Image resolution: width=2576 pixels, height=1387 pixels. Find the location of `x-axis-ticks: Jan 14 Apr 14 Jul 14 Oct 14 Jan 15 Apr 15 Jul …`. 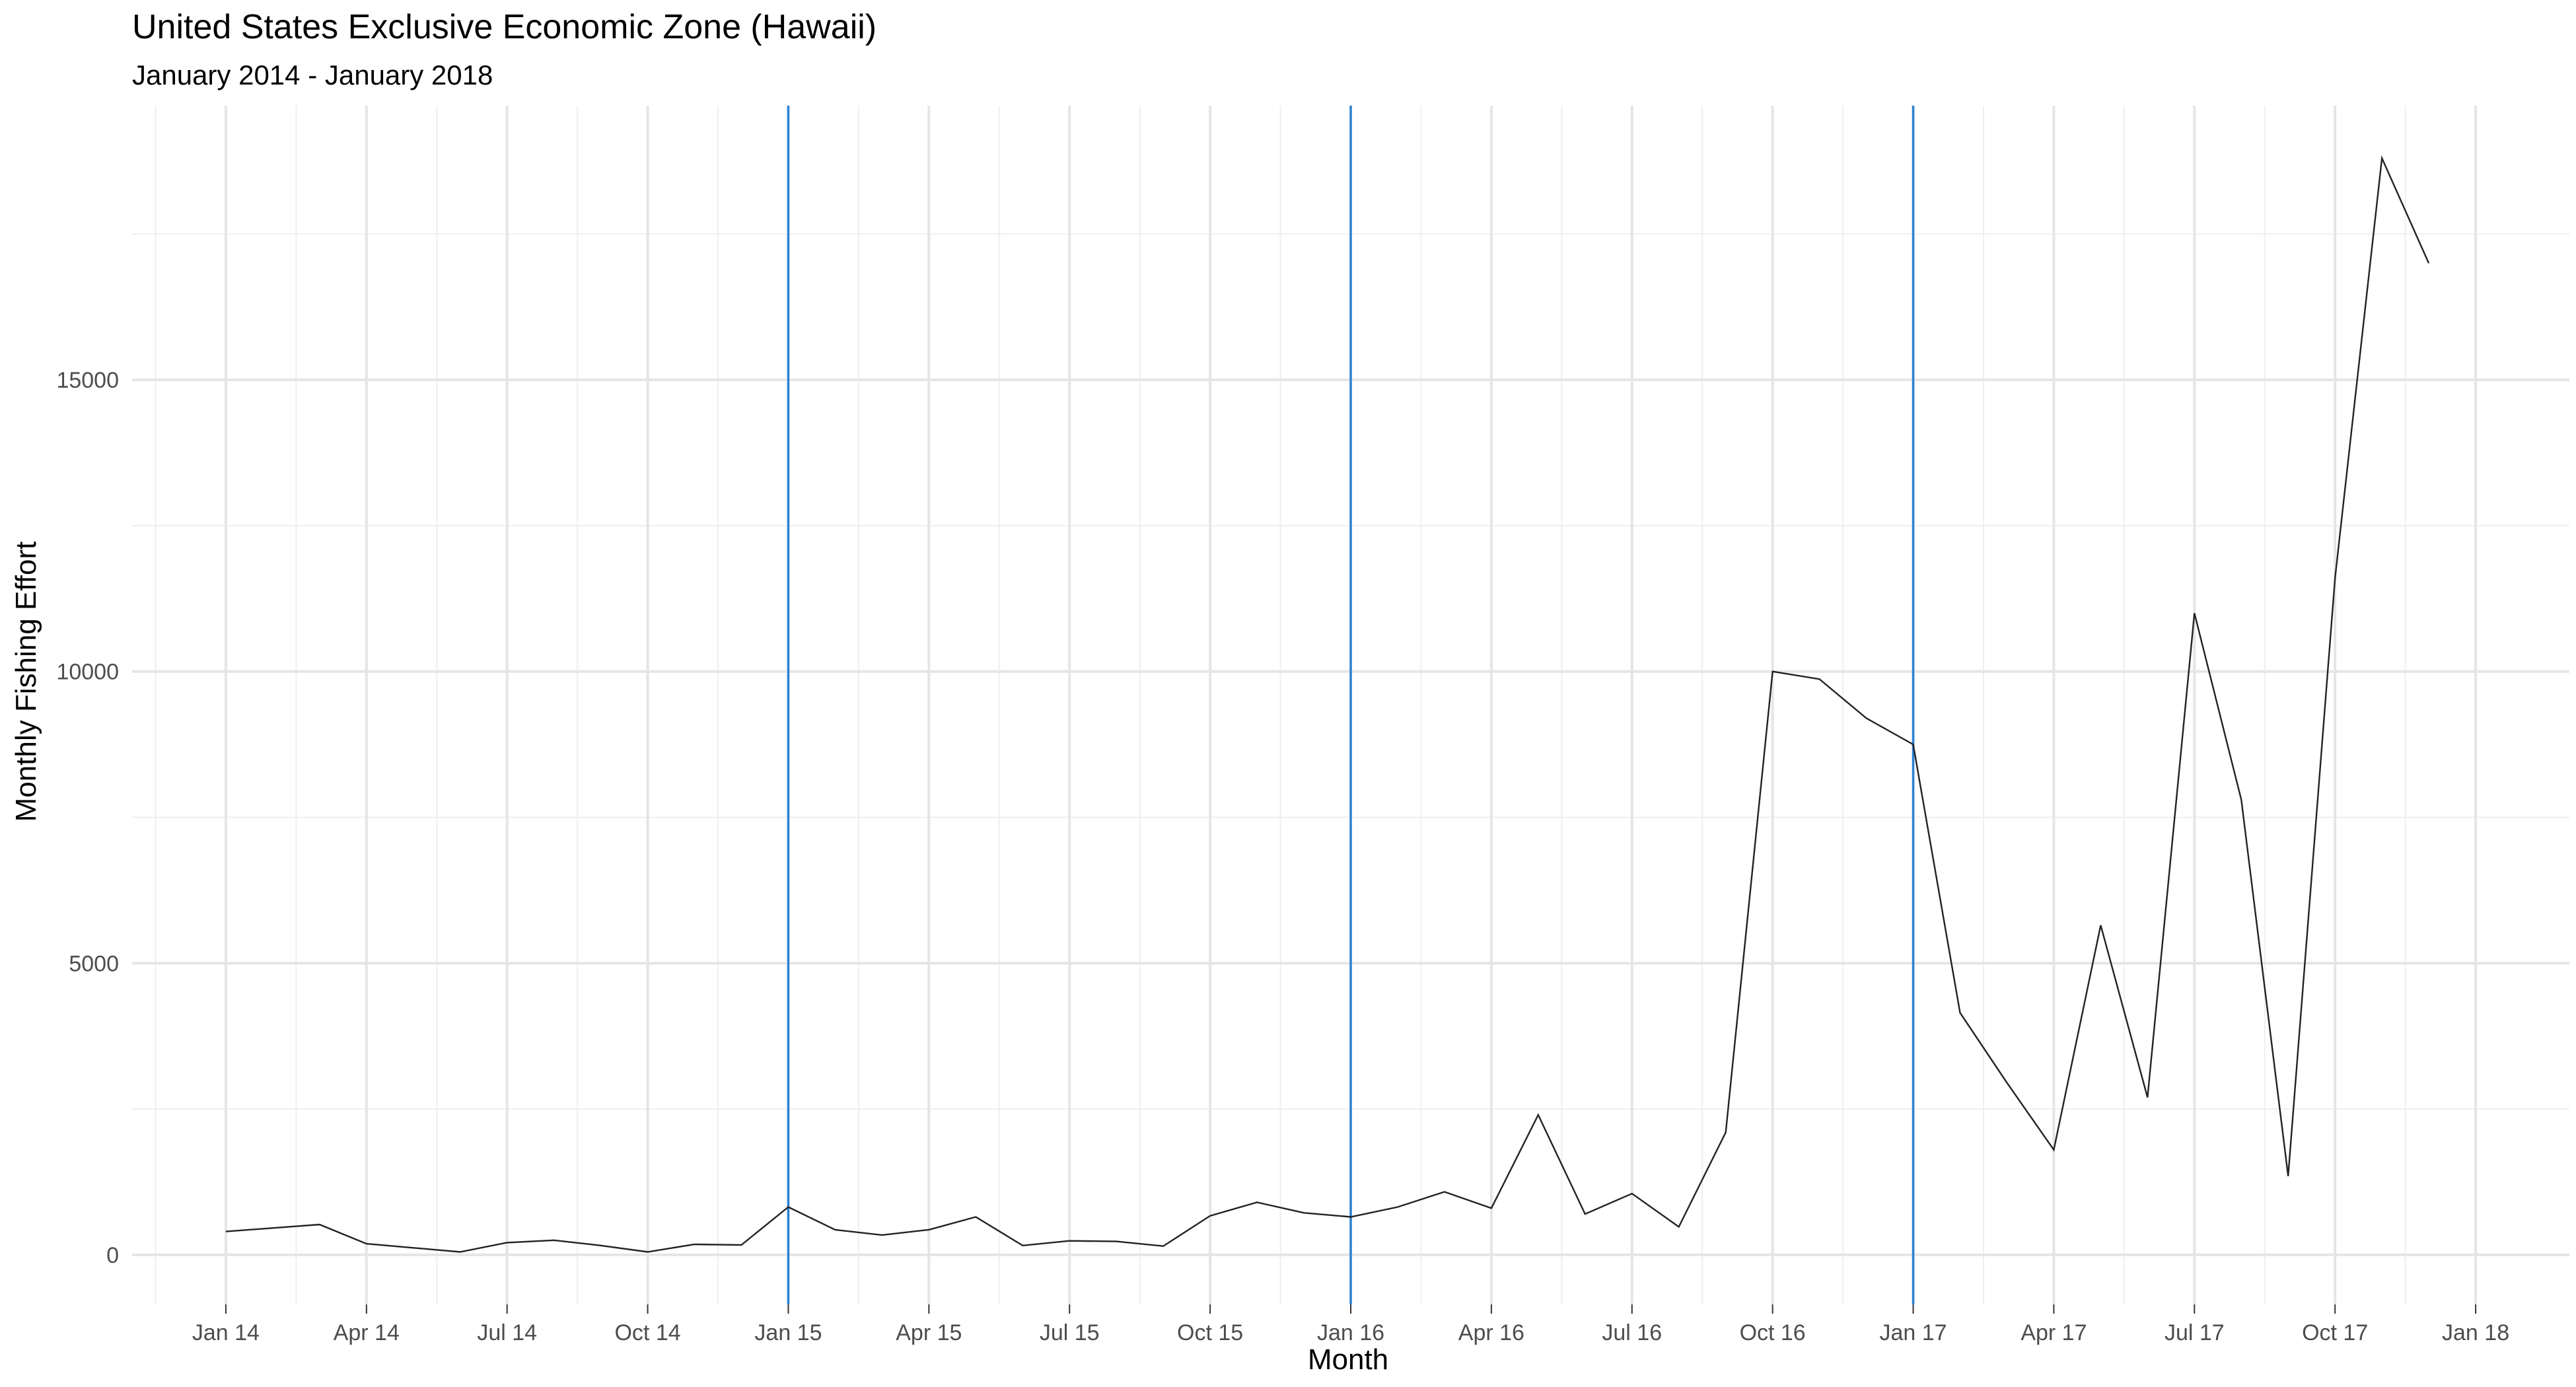

x-axis-ticks: Jan 14 Apr 14 Jul 14 Oct 14 Jan 15 Apr 15 Jul … is located at coordinates (1350, 1324).